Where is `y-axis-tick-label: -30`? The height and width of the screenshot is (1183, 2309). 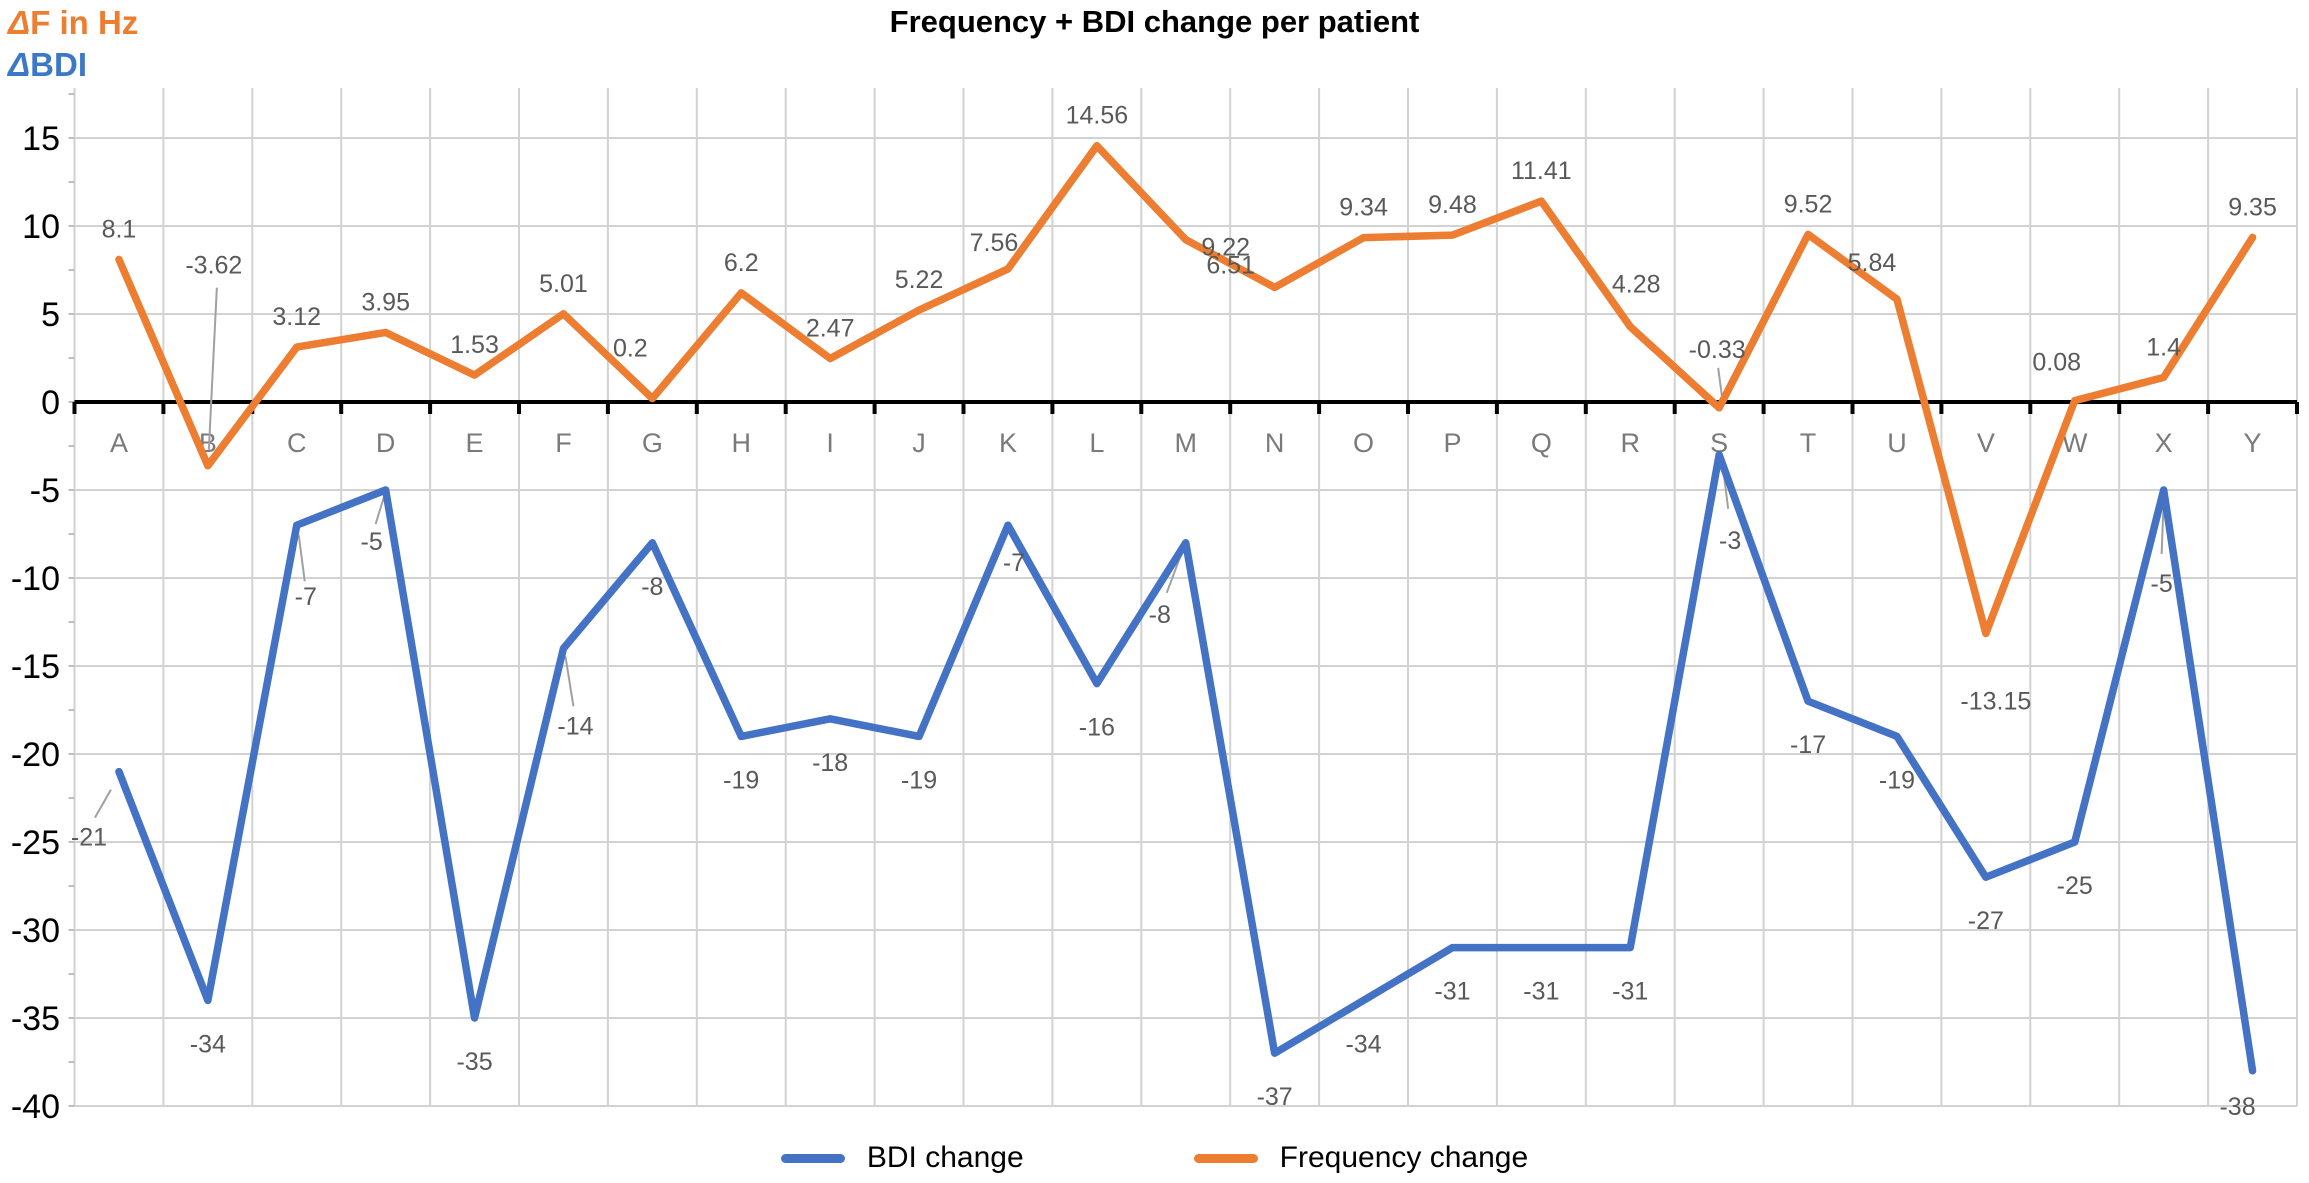
y-axis-tick-label: -30 is located at coordinates (35, 931).